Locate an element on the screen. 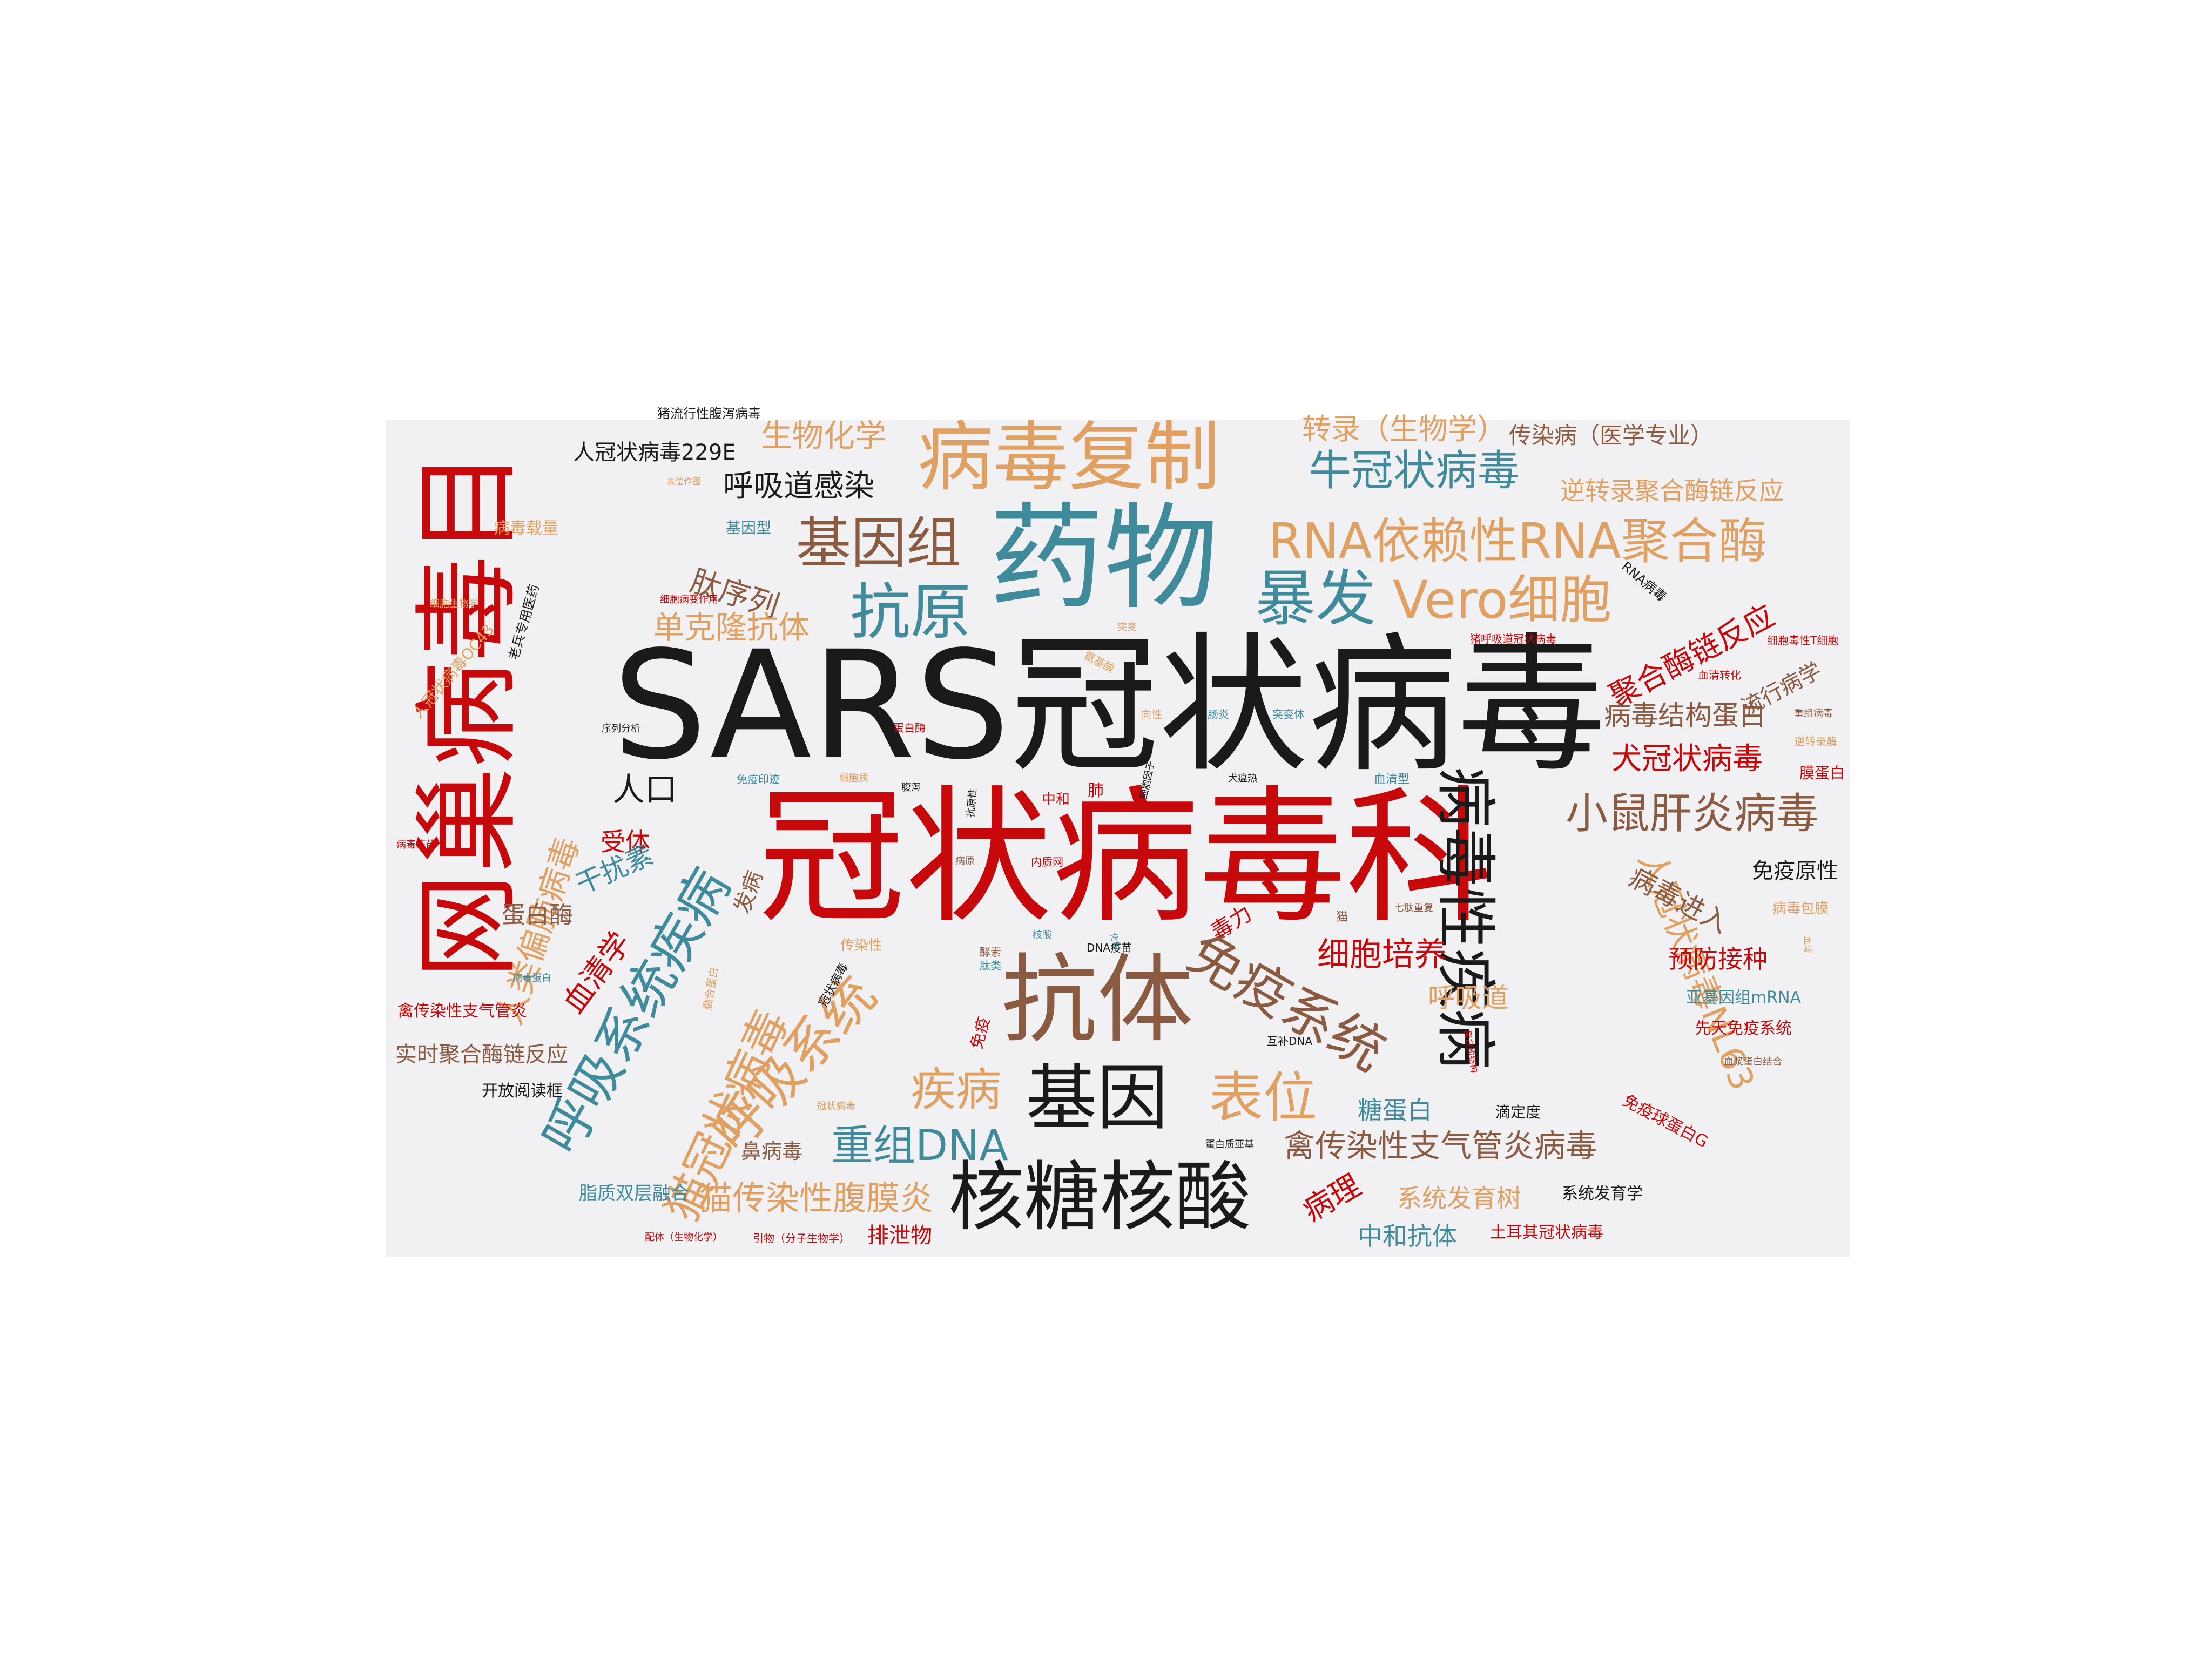 The width and height of the screenshot is (2212, 1659). word-bovine-coronavirus: 牛冠状病毒 is located at coordinates (1414, 471).